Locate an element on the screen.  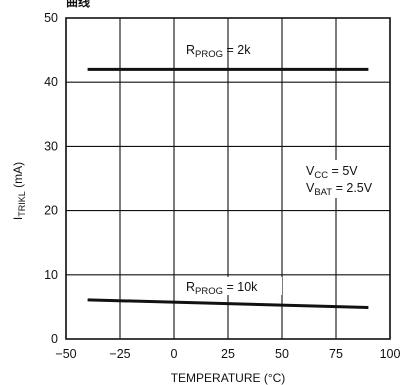
y-tick-label: 40 is located at coordinates (51, 82).